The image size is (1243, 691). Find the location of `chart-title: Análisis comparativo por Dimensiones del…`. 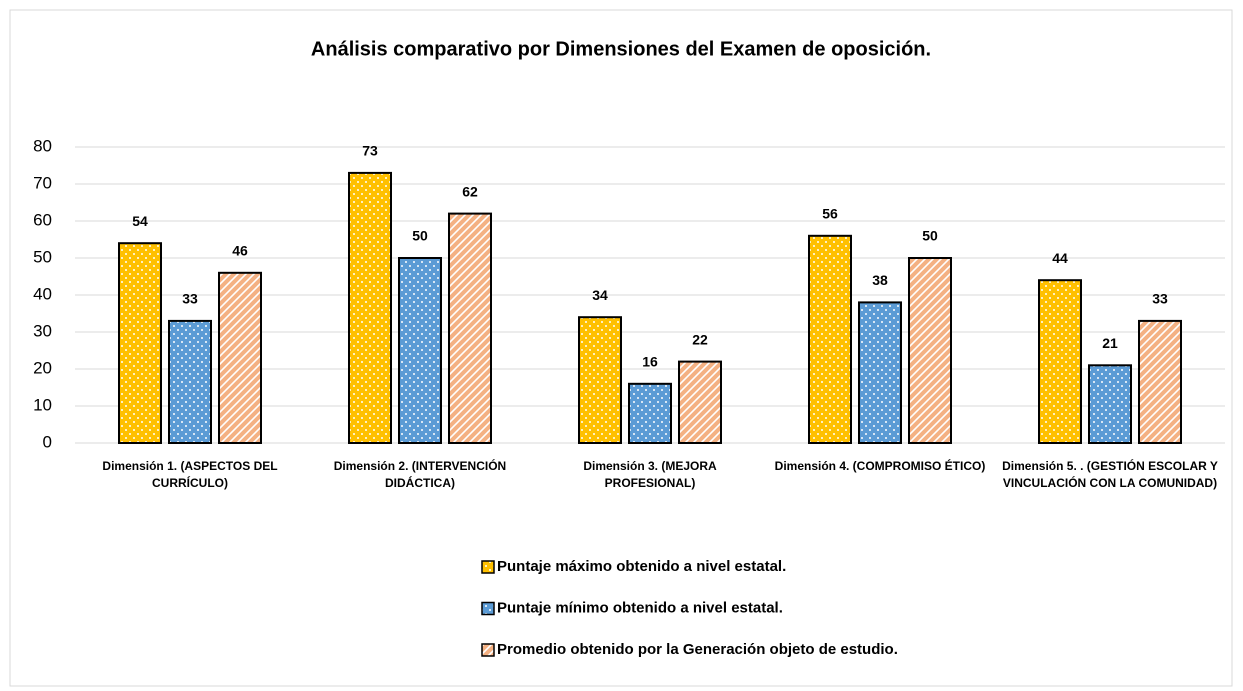

chart-title: Análisis comparativo por Dimensiones del… is located at coordinates (621, 49).